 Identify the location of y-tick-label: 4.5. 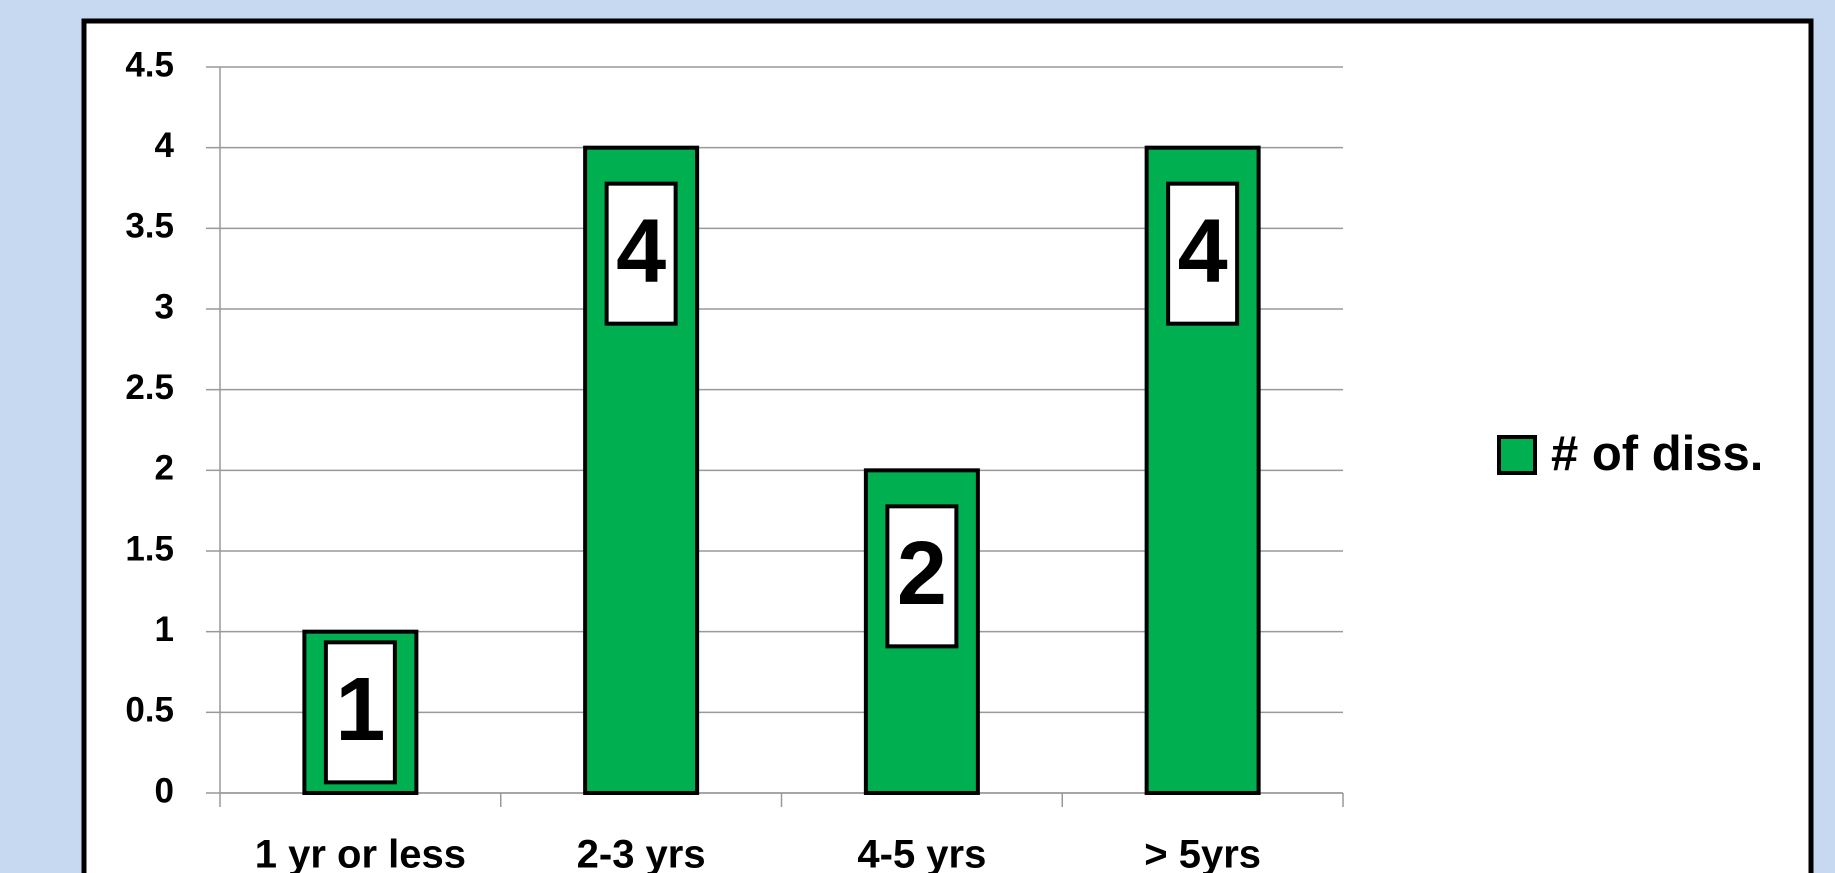
(149, 64).